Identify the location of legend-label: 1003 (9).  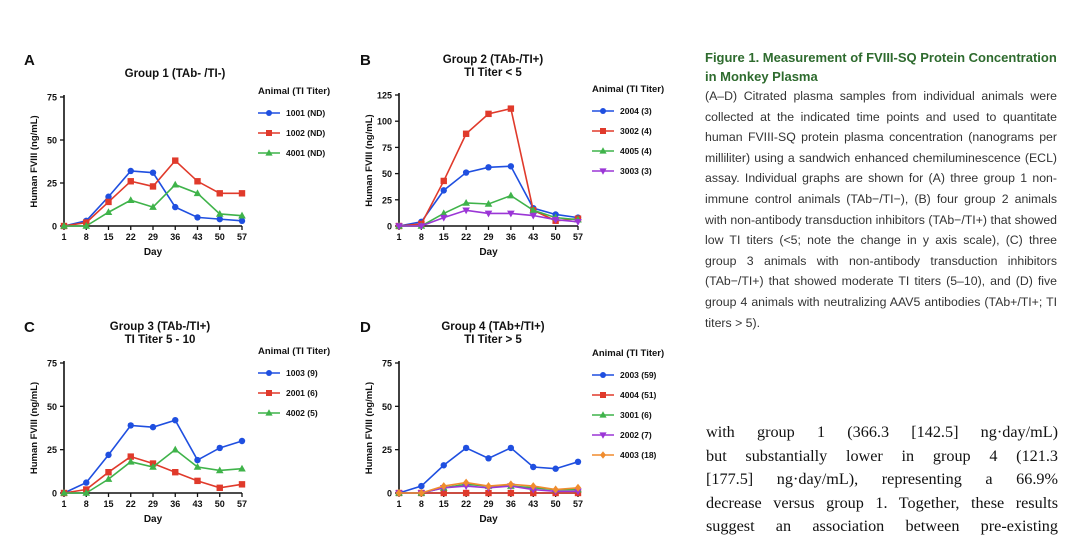
(302, 373).